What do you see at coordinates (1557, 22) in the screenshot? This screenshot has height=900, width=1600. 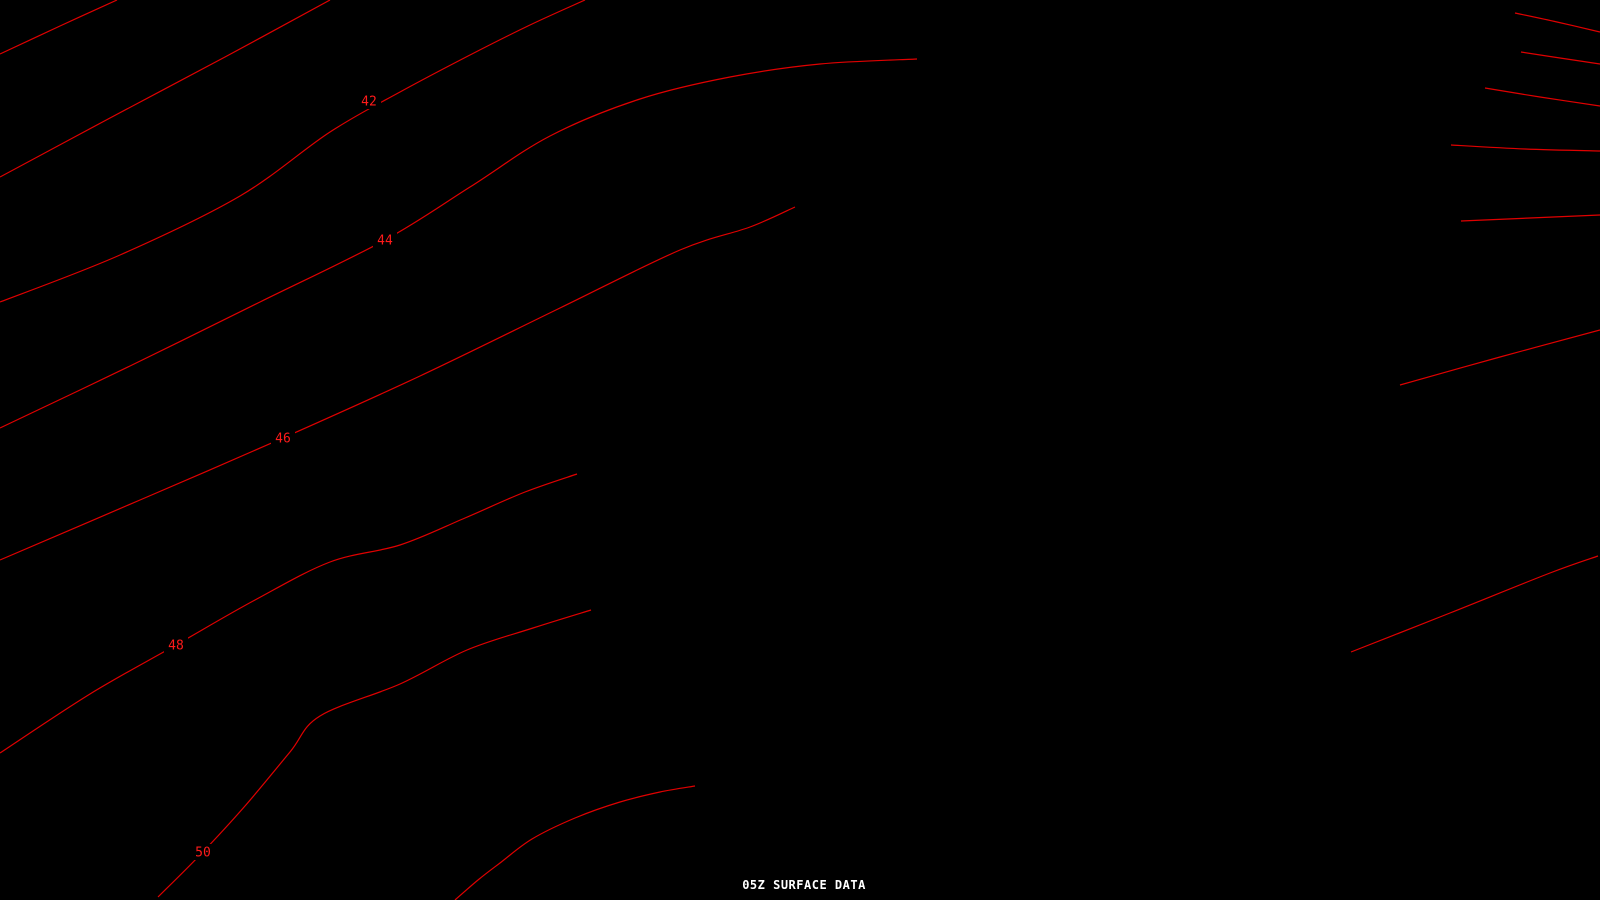 I see `contour-right-1-line` at bounding box center [1557, 22].